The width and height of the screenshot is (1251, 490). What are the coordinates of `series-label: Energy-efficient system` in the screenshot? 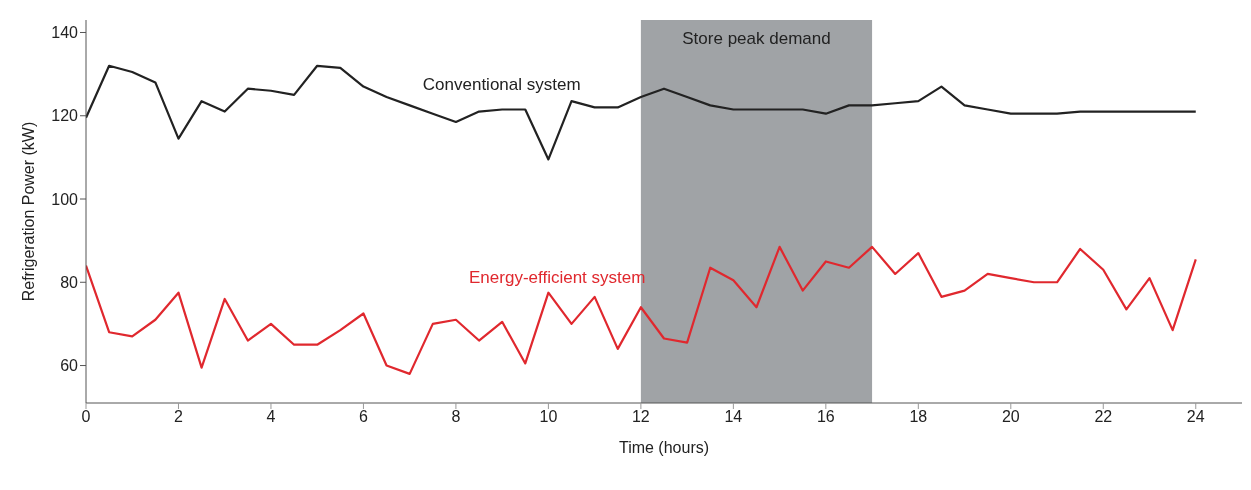 It's located at (557, 277).